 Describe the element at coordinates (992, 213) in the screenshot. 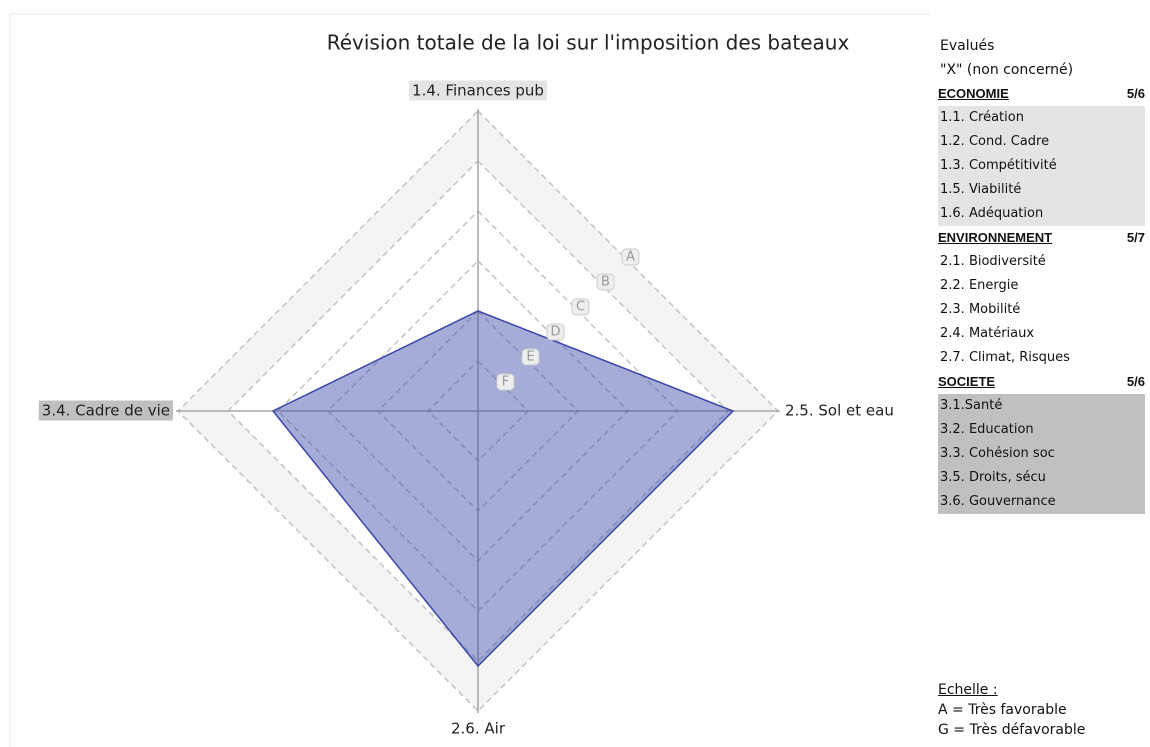

I see `group-item: 1.6. Adéquation` at that location.